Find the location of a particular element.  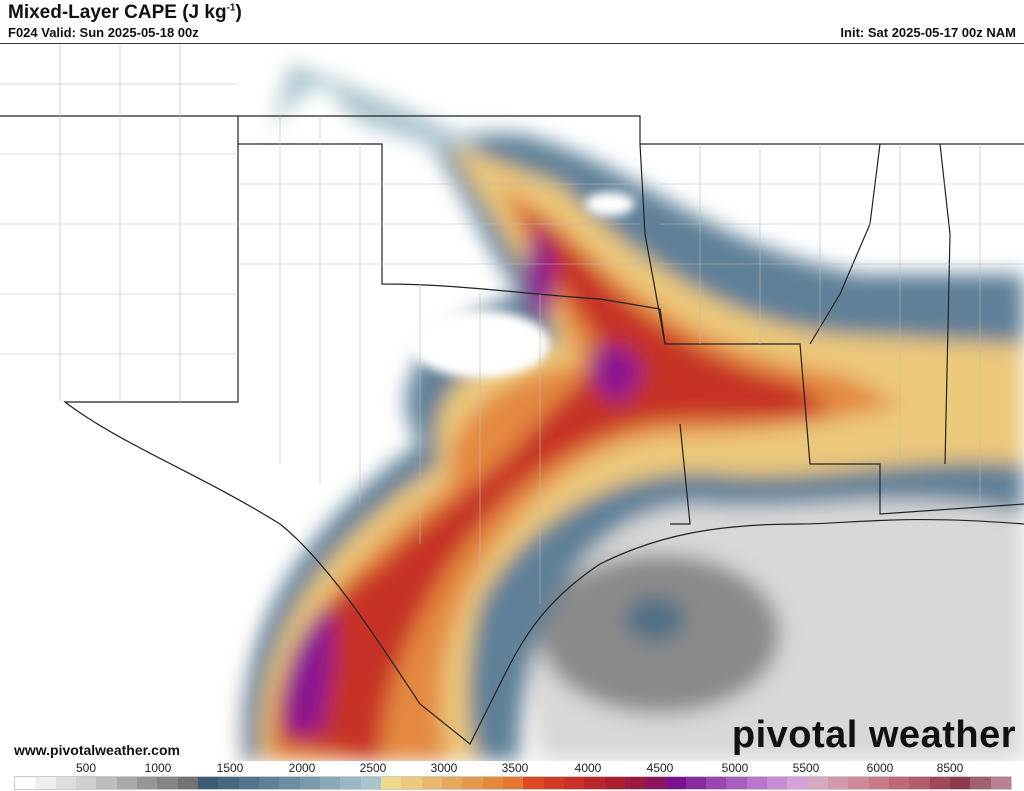

colorbar-tick-label: 1500 is located at coordinates (230, 768).